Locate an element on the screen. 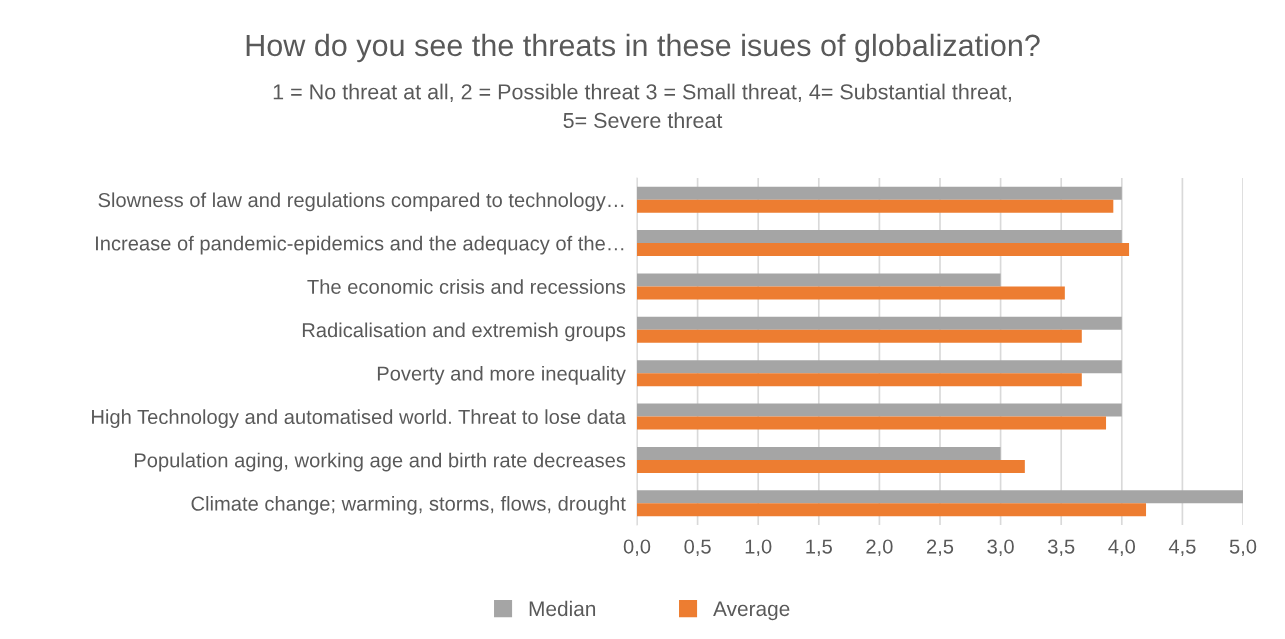 The width and height of the screenshot is (1285, 639). legend-label: Average is located at coordinates (751, 611).